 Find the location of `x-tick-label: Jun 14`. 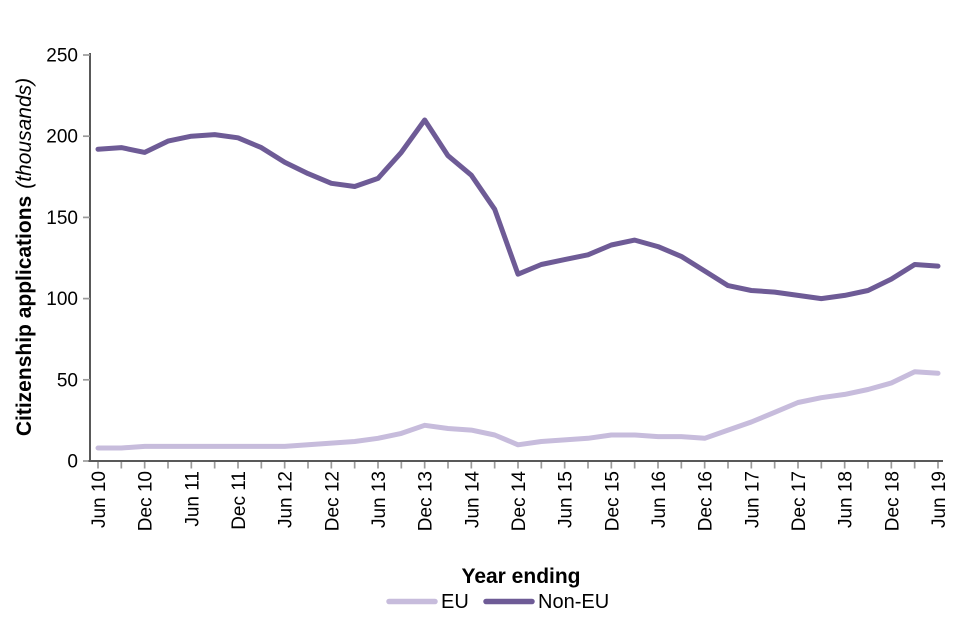

x-tick-label: Jun 14 is located at coordinates (472, 499).